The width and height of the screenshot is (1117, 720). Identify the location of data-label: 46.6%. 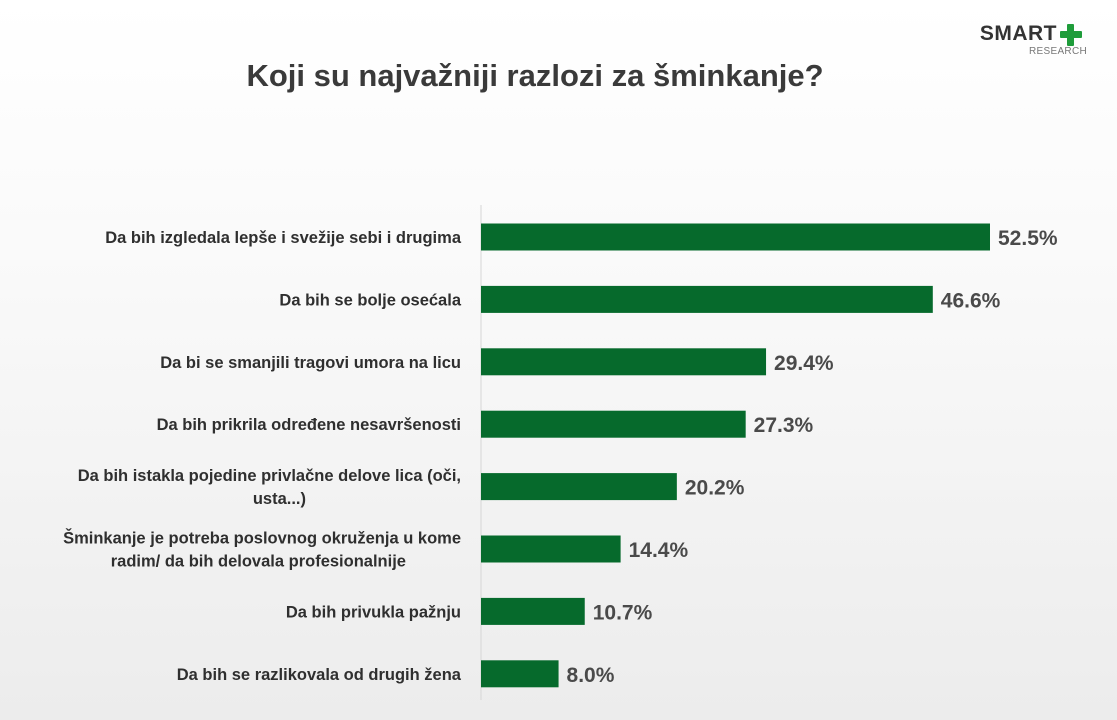
(971, 300).